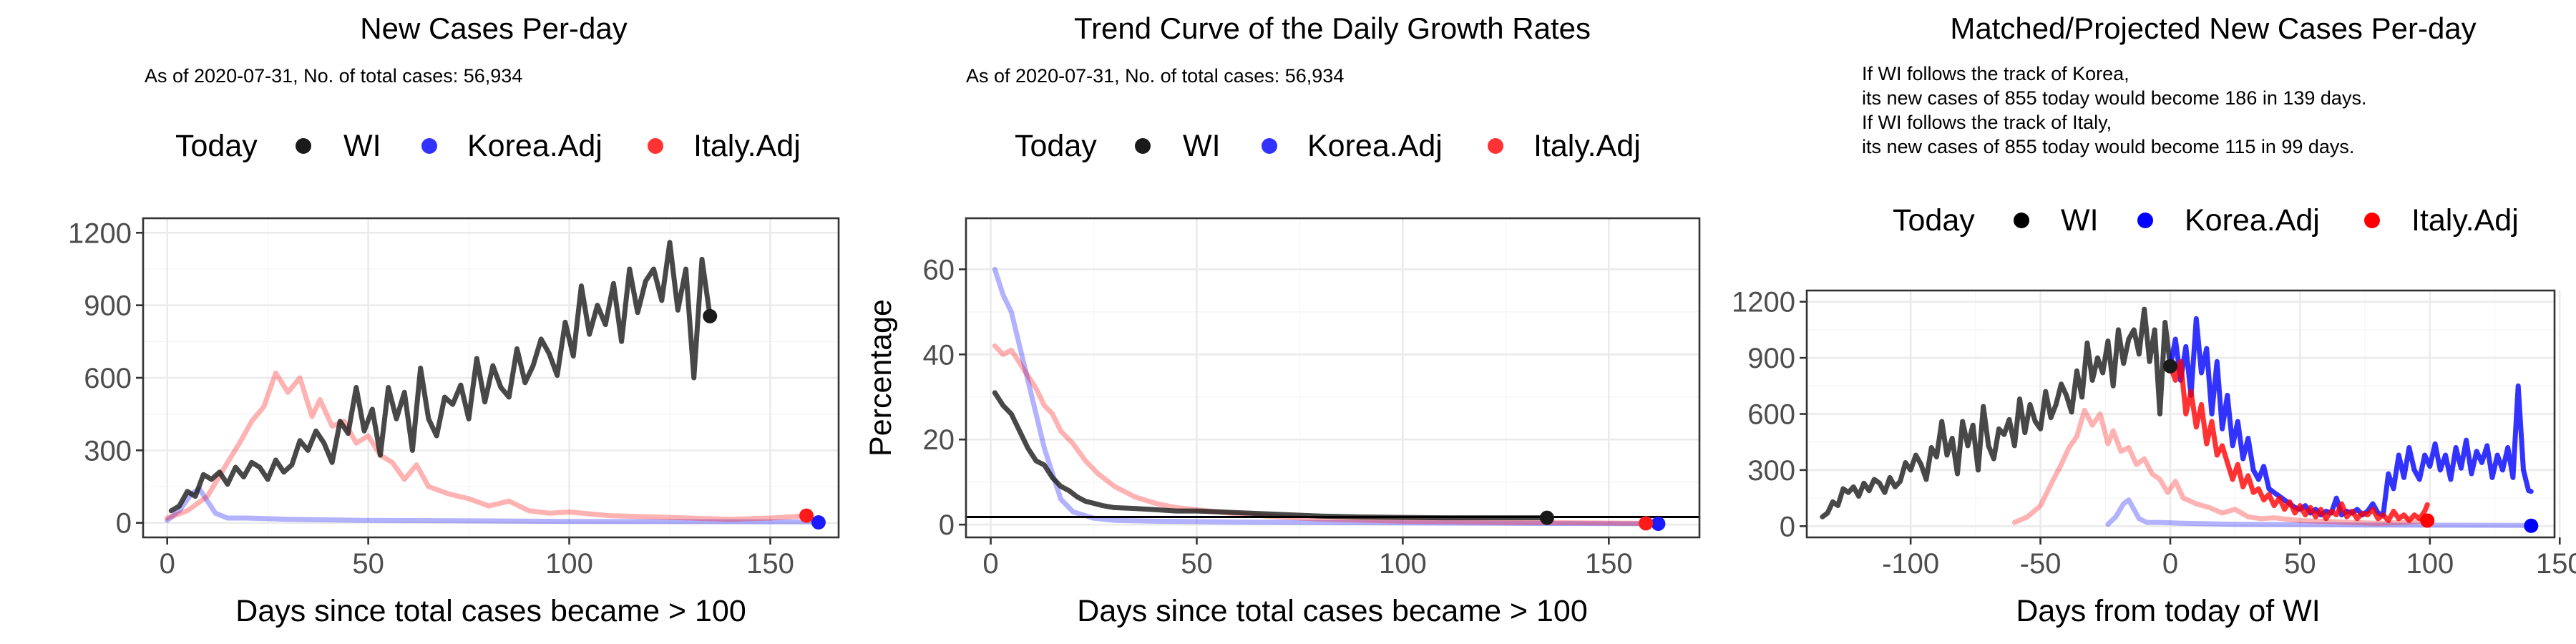 This screenshot has width=2576, height=644. Describe the element at coordinates (939, 440) in the screenshot. I see `y-tick-label: 20` at that location.